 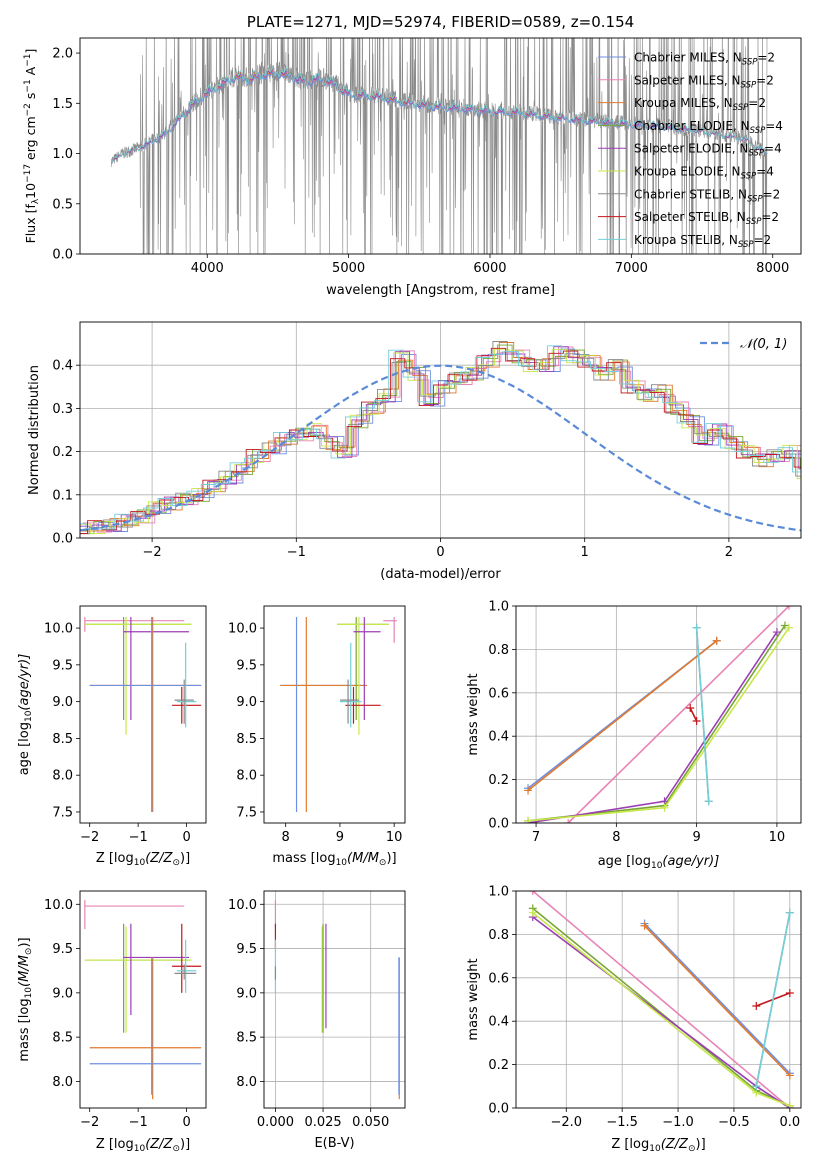 I want to click on age_vs_mass-frame, so click(x=334, y=714).